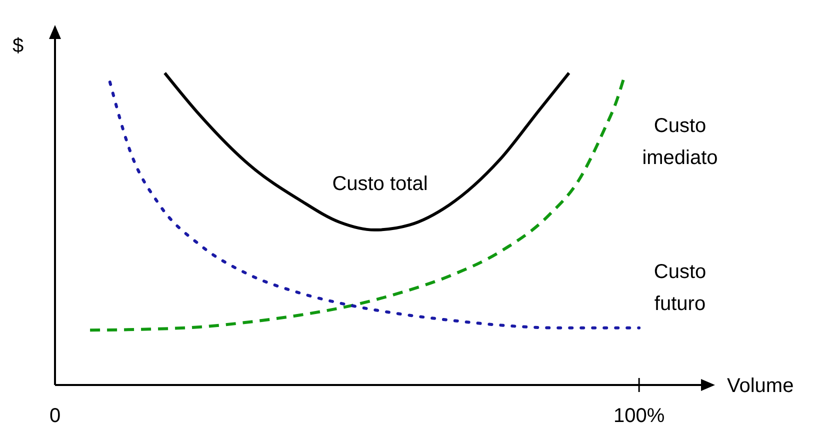  What do you see at coordinates (680, 142) in the screenshot?
I see `series-label: Custo imediato` at bounding box center [680, 142].